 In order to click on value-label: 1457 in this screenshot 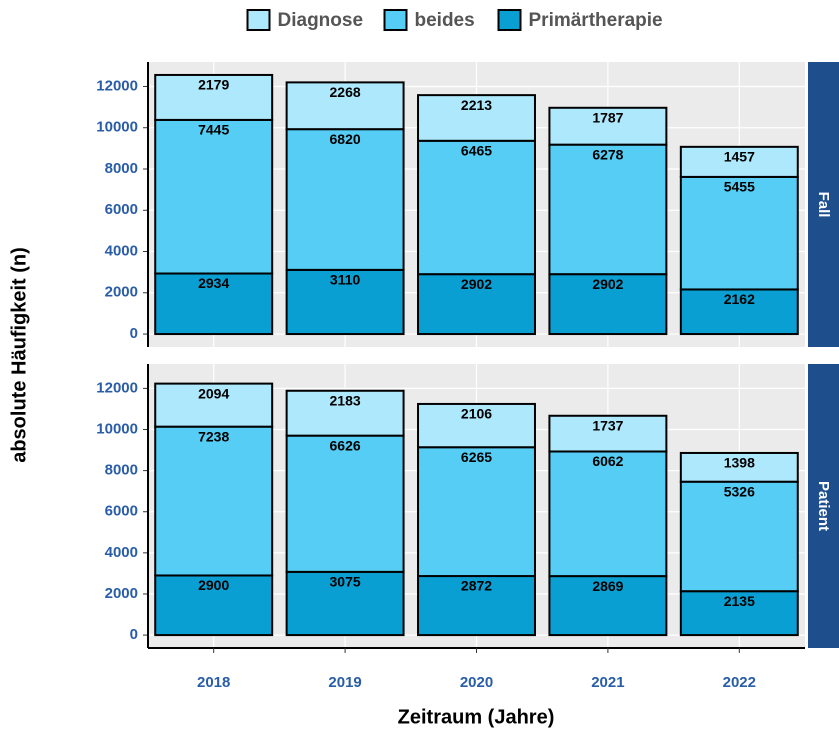, I will do `click(739, 157)`.